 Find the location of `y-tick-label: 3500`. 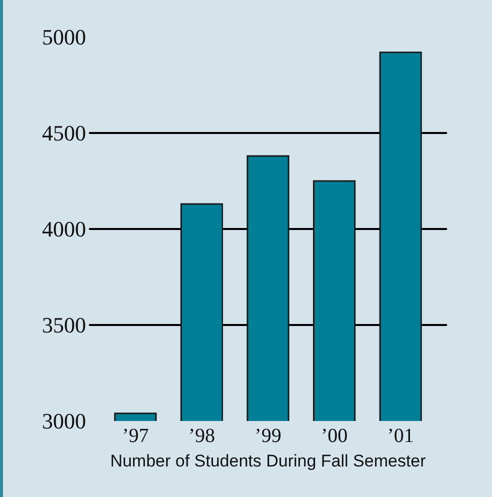

y-tick-label: 3500 is located at coordinates (64, 325).